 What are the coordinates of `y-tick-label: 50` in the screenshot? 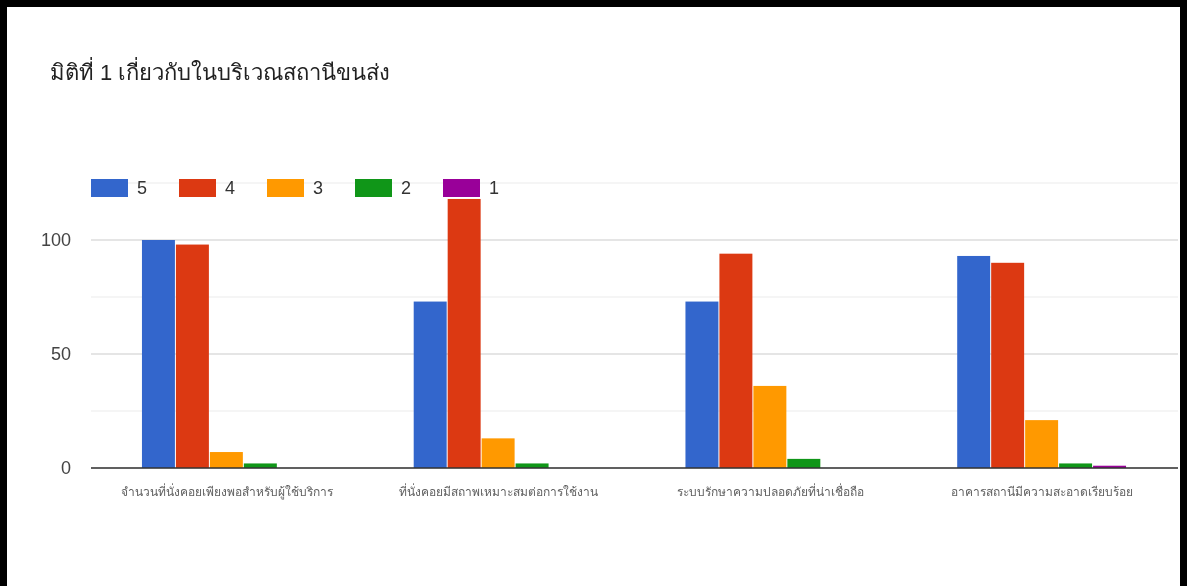 It's located at (60, 354).